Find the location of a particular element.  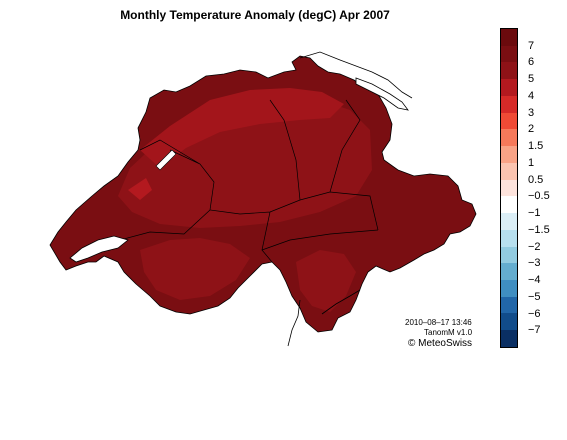

color-legend is located at coordinates (509, 188).